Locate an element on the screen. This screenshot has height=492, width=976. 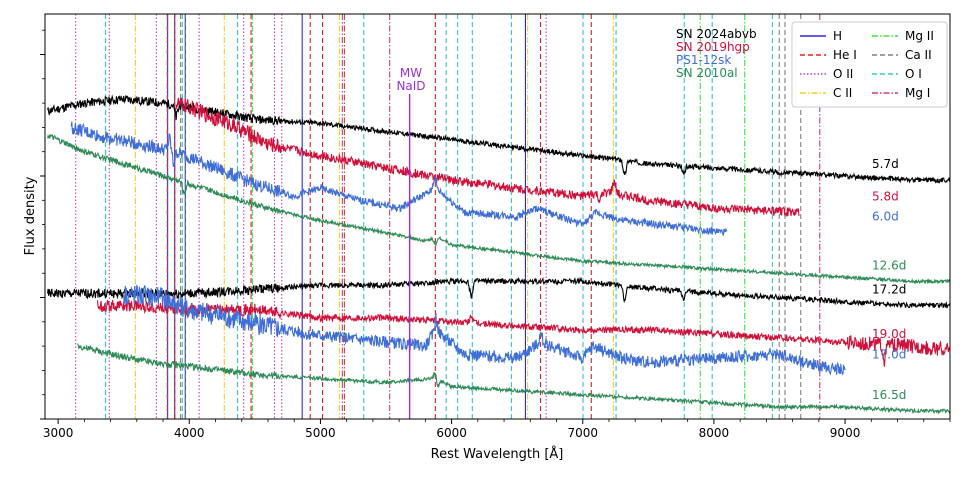
legend-label-mg-i: Mg I is located at coordinates (917, 93).